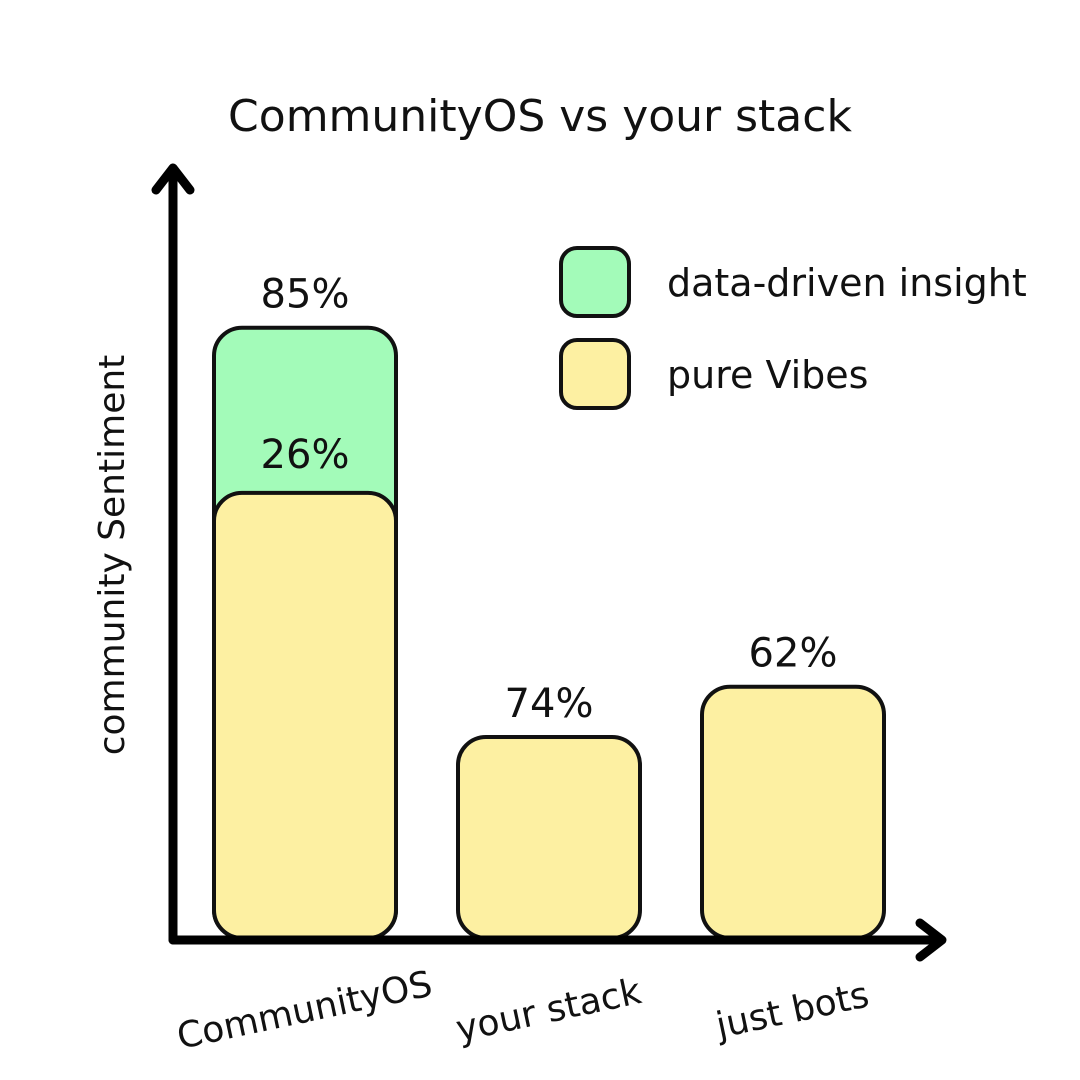  What do you see at coordinates (931, 940) in the screenshot?
I see `x-axis-arrowhead` at bounding box center [931, 940].